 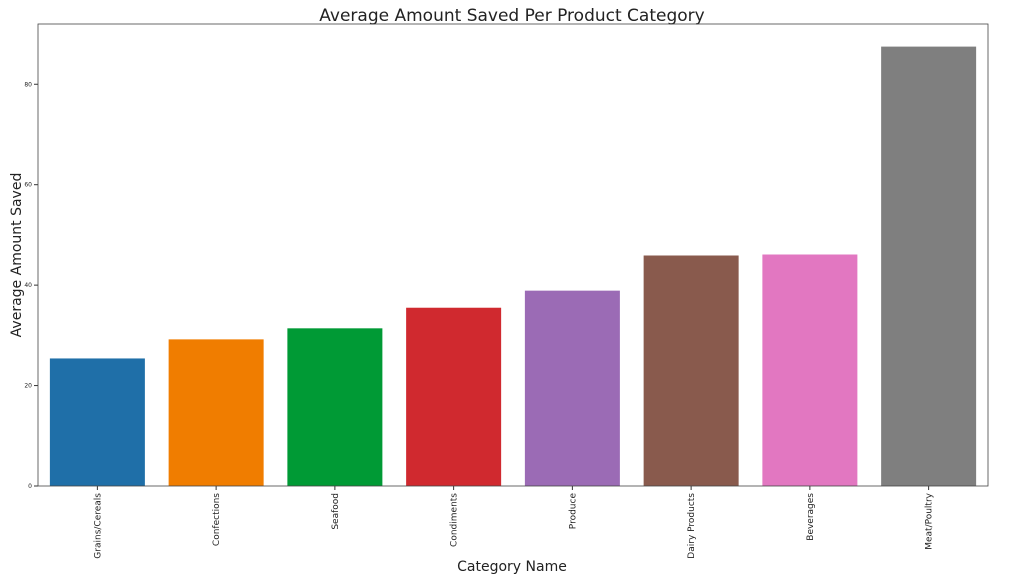 What do you see at coordinates (28, 84) in the screenshot?
I see `y-tick-label-4: 80` at bounding box center [28, 84].